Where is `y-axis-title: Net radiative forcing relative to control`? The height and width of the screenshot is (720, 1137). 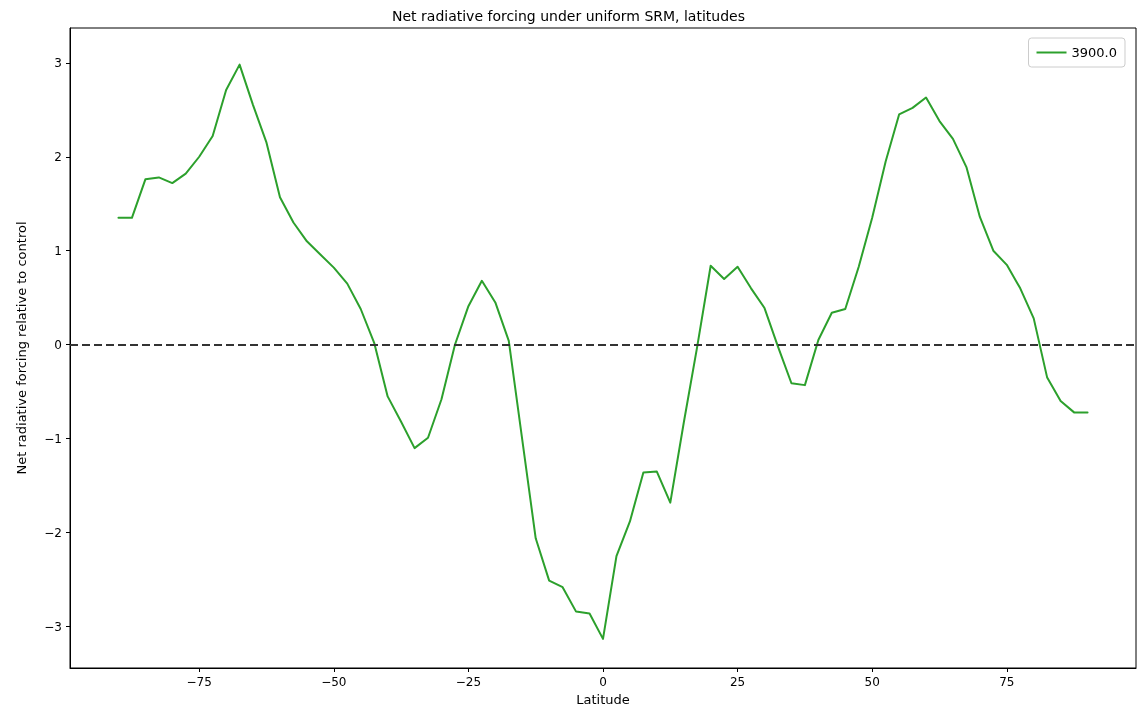
y-axis-title: Net radiative forcing relative to control is located at coordinates (21, 348).